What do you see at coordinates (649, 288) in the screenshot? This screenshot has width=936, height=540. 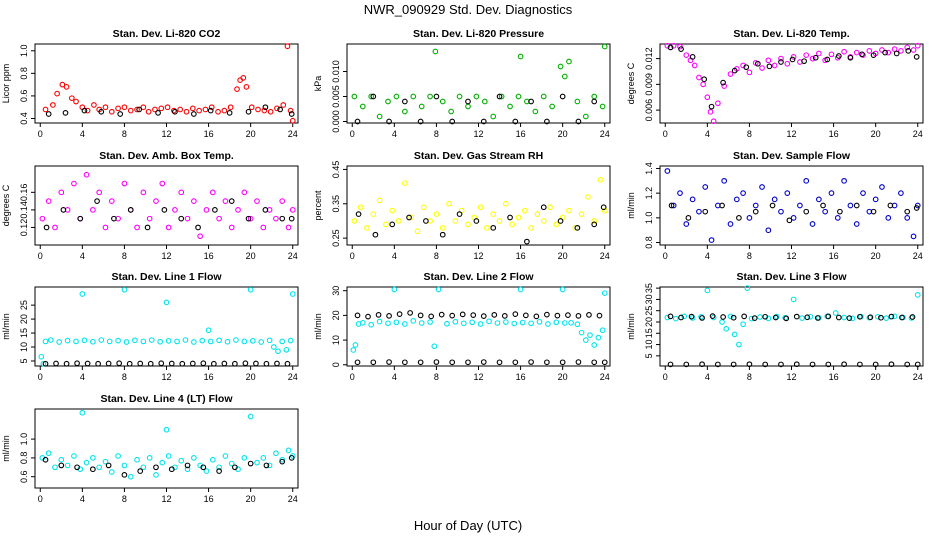 I see `y-tick-label: 35` at bounding box center [649, 288].